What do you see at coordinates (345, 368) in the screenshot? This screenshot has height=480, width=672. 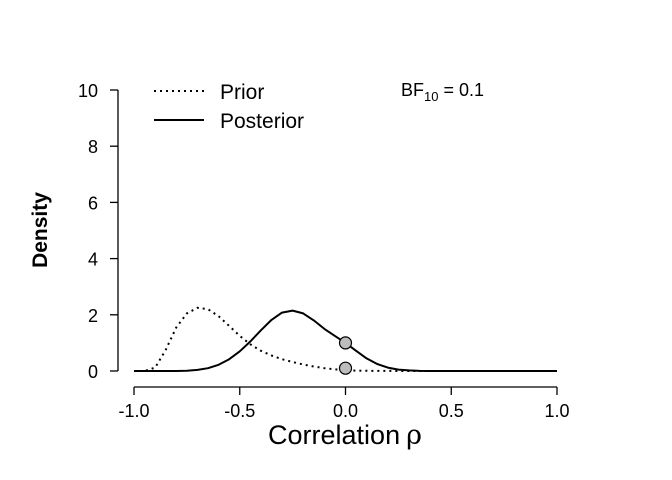 I see `prior-point-at-zero` at bounding box center [345, 368].